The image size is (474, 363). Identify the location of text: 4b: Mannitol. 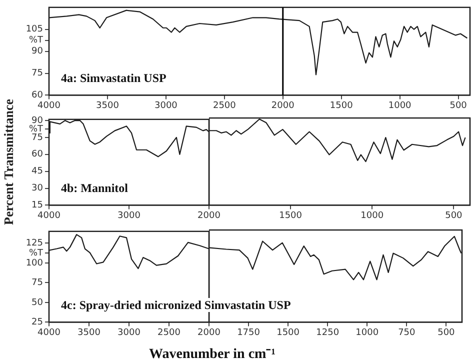
(94, 188).